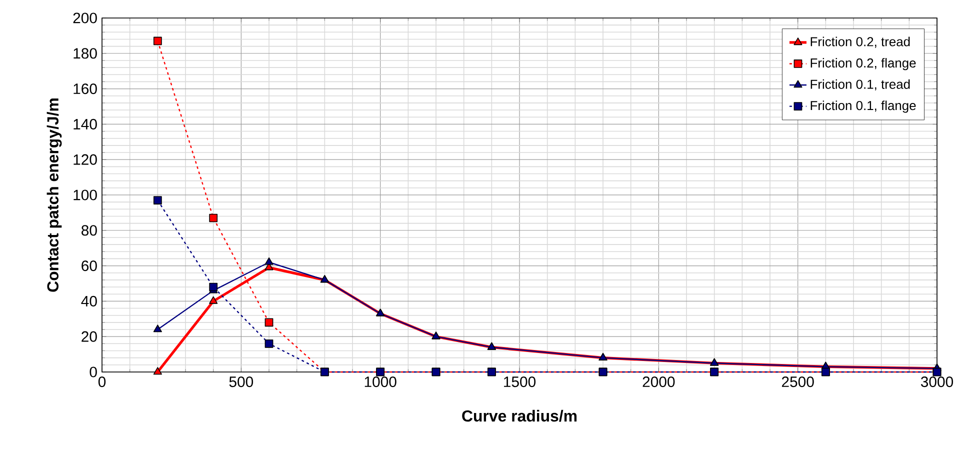 The height and width of the screenshot is (459, 965). I want to click on x-tick-label: 3000, so click(937, 382).